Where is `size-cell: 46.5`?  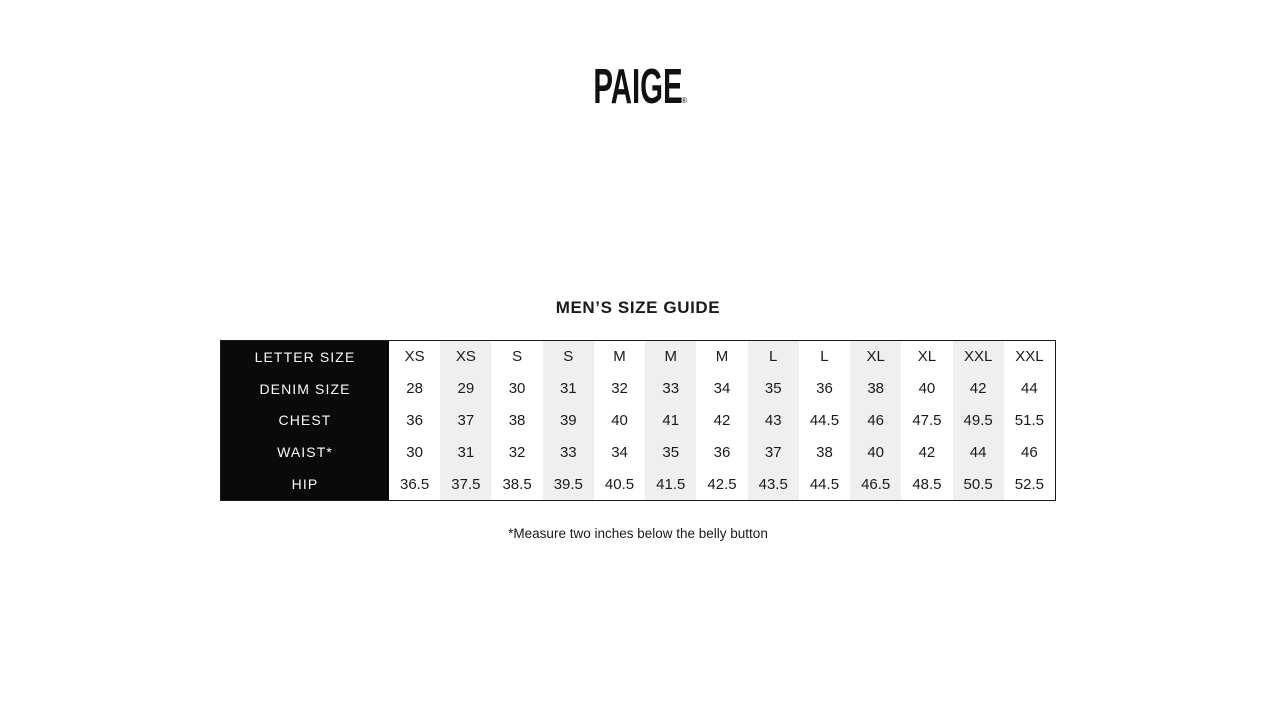 size-cell: 46.5 is located at coordinates (876, 484).